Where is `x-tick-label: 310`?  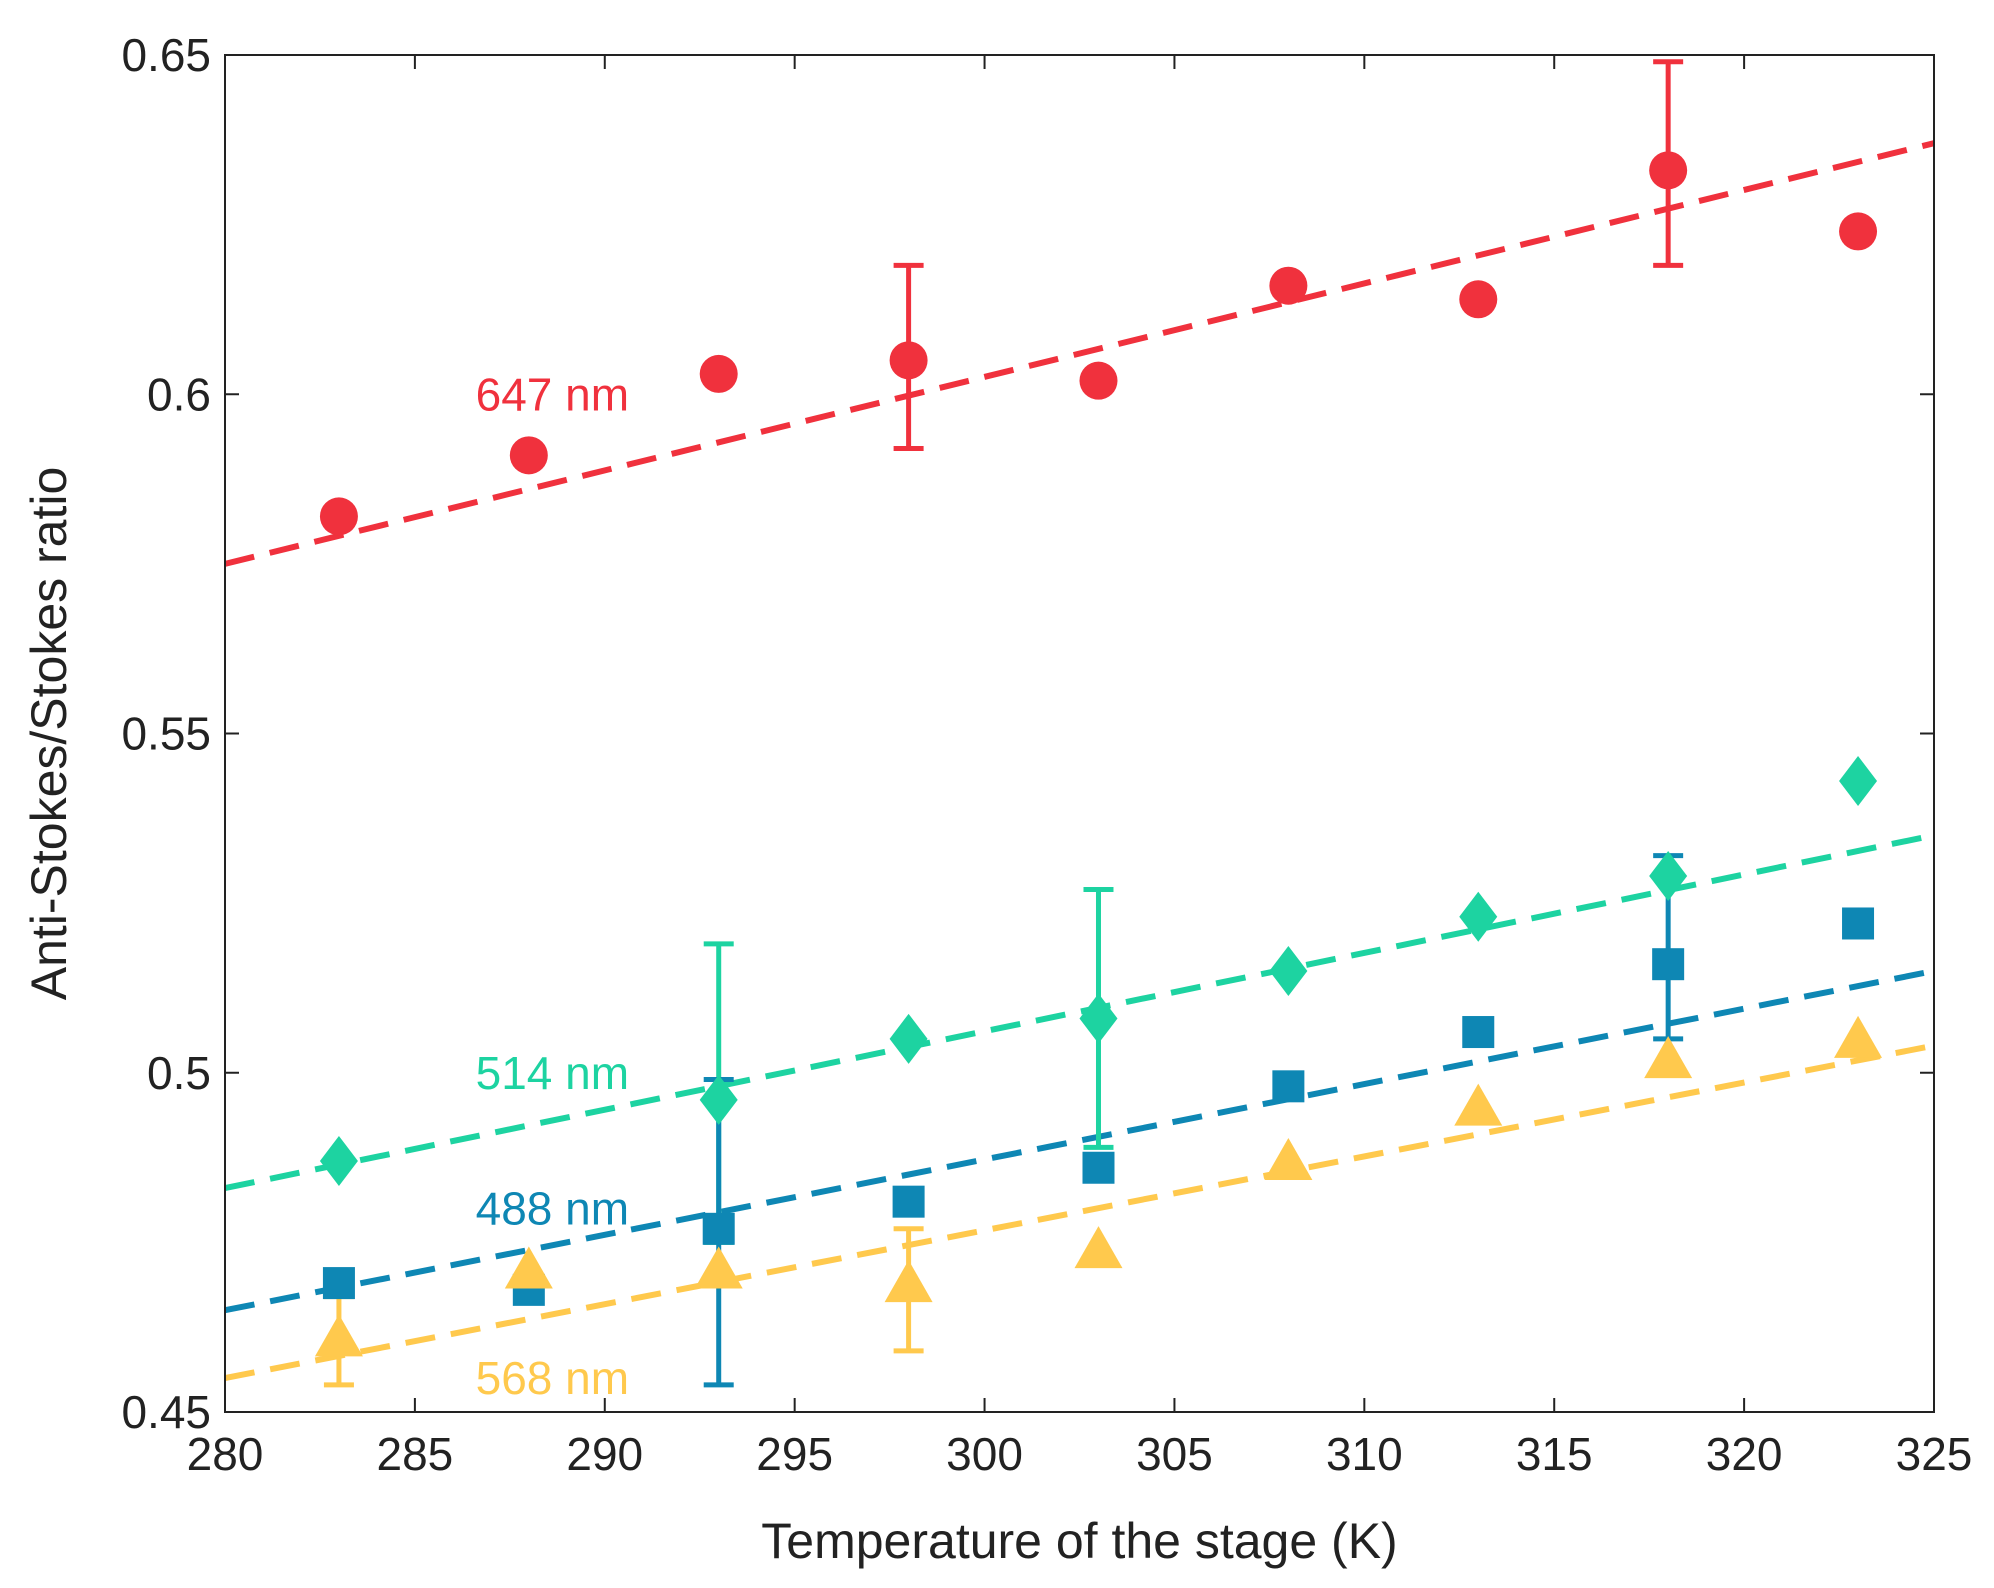 x-tick-label: 310 is located at coordinates (1364, 1454).